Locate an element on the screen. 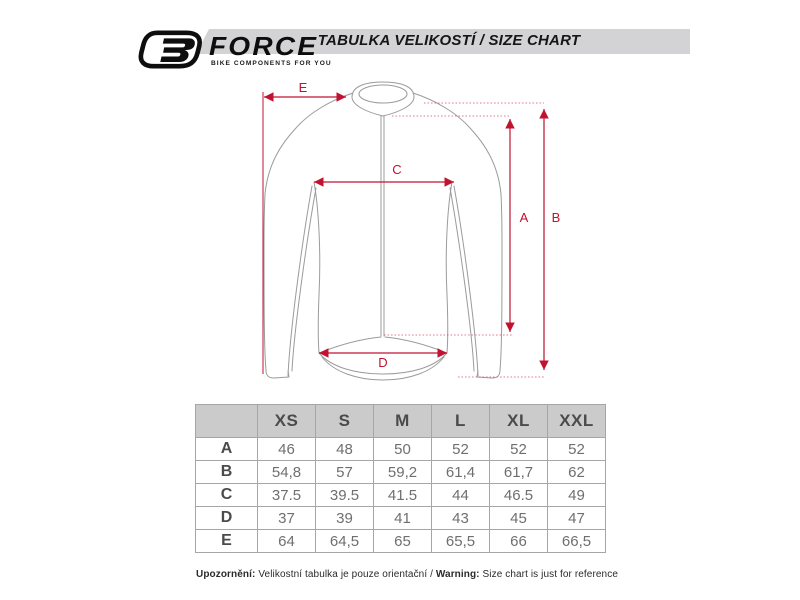  col-header-xl: XL is located at coordinates (518, 421).